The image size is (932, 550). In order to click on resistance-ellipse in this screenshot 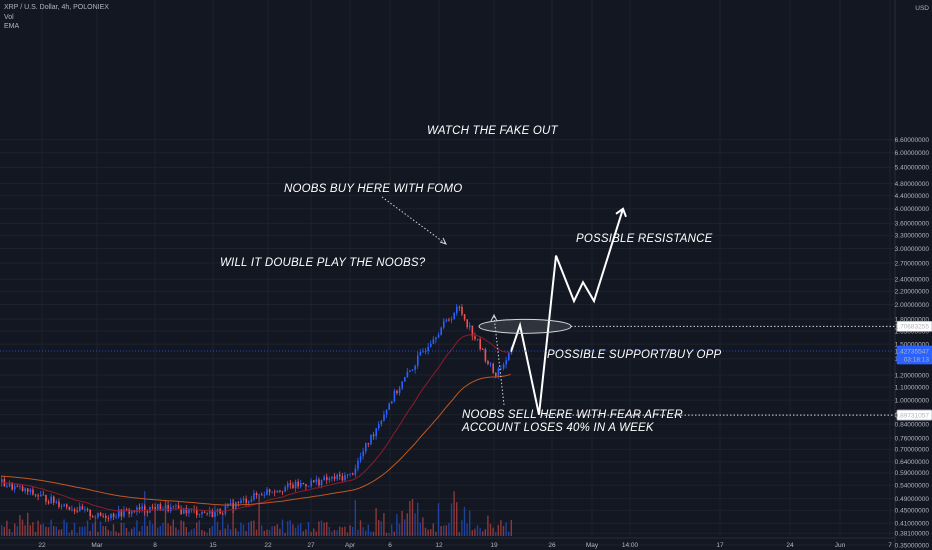, I will do `click(525, 326)`.